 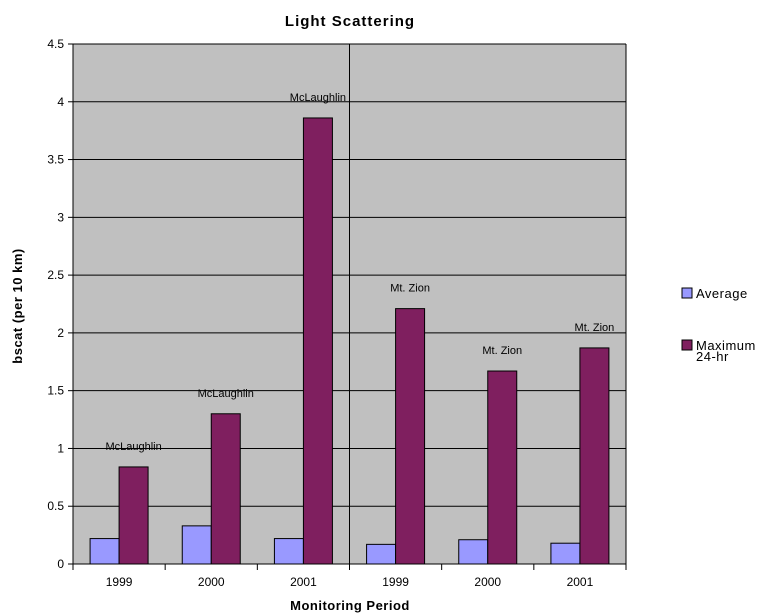 I want to click on legend-label: Average, so click(x=722, y=293).